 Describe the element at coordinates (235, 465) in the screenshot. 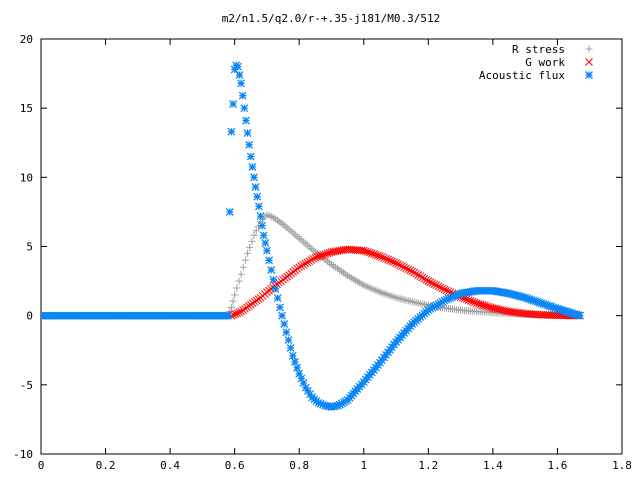

I see `x-tick-label: 0.6` at that location.